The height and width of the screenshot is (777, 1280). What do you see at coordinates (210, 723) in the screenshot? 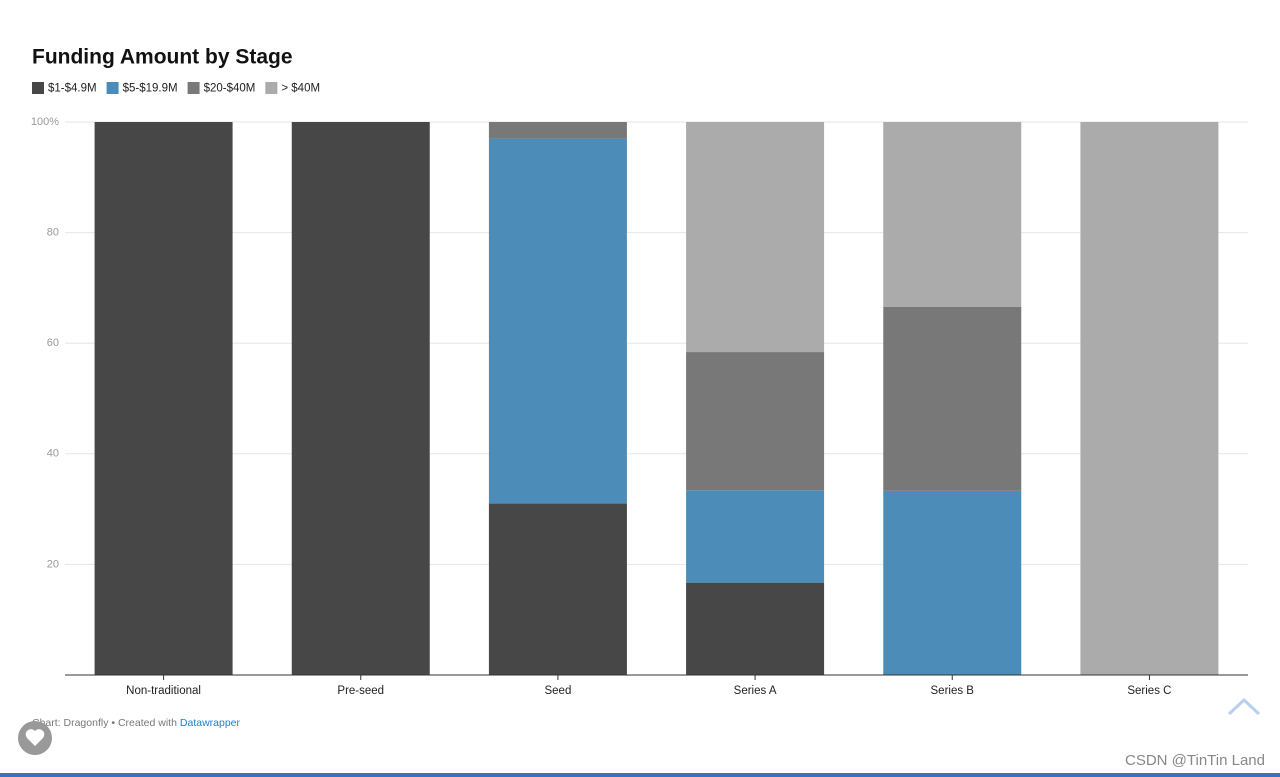
I see `footer-link: Datawrapper` at bounding box center [210, 723].